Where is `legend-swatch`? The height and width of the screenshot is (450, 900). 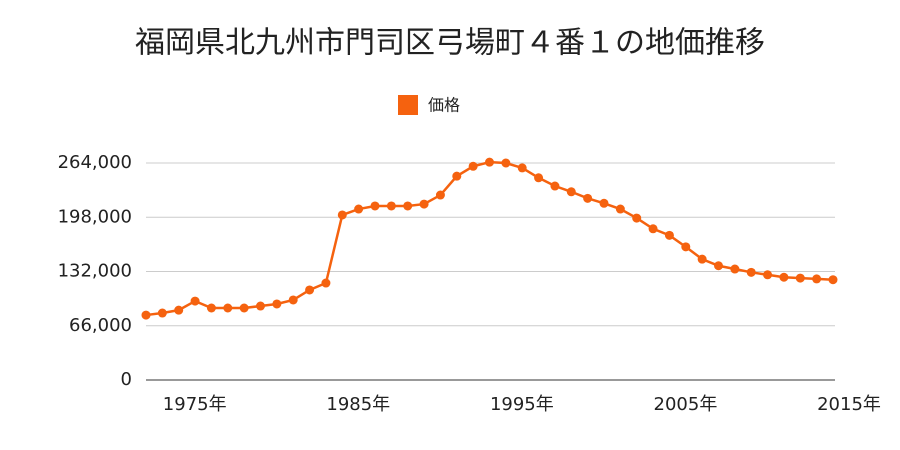
legend-swatch is located at coordinates (408, 105).